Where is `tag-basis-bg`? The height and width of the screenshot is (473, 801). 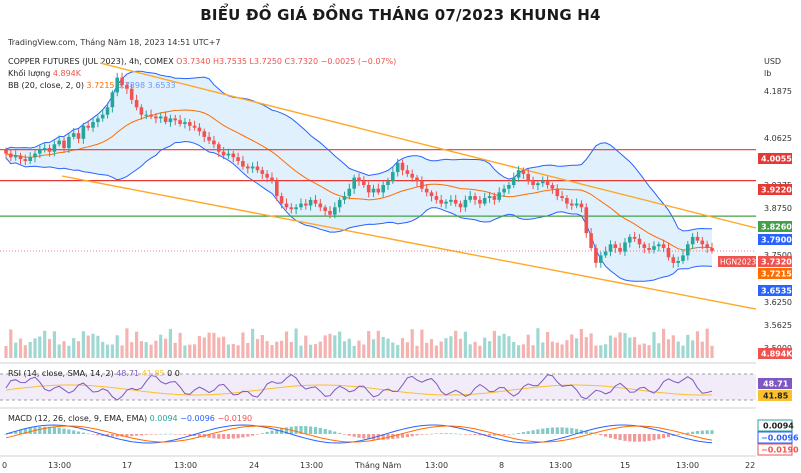
tag-basis-bg is located at coordinates (775, 273).